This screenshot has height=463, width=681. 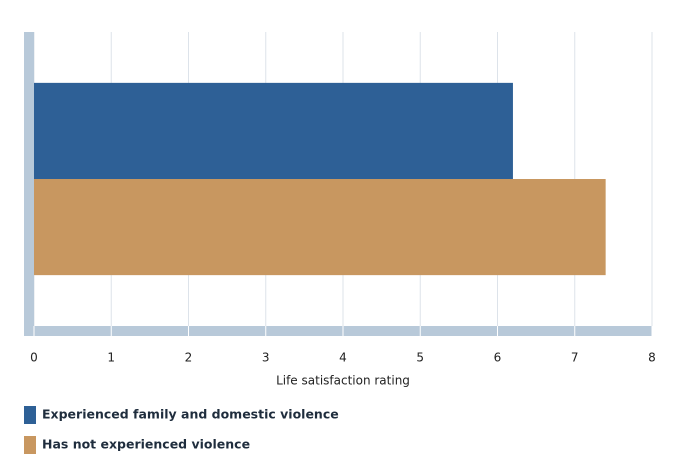 What do you see at coordinates (266, 358) in the screenshot?
I see `x-tick-label: 3` at bounding box center [266, 358].